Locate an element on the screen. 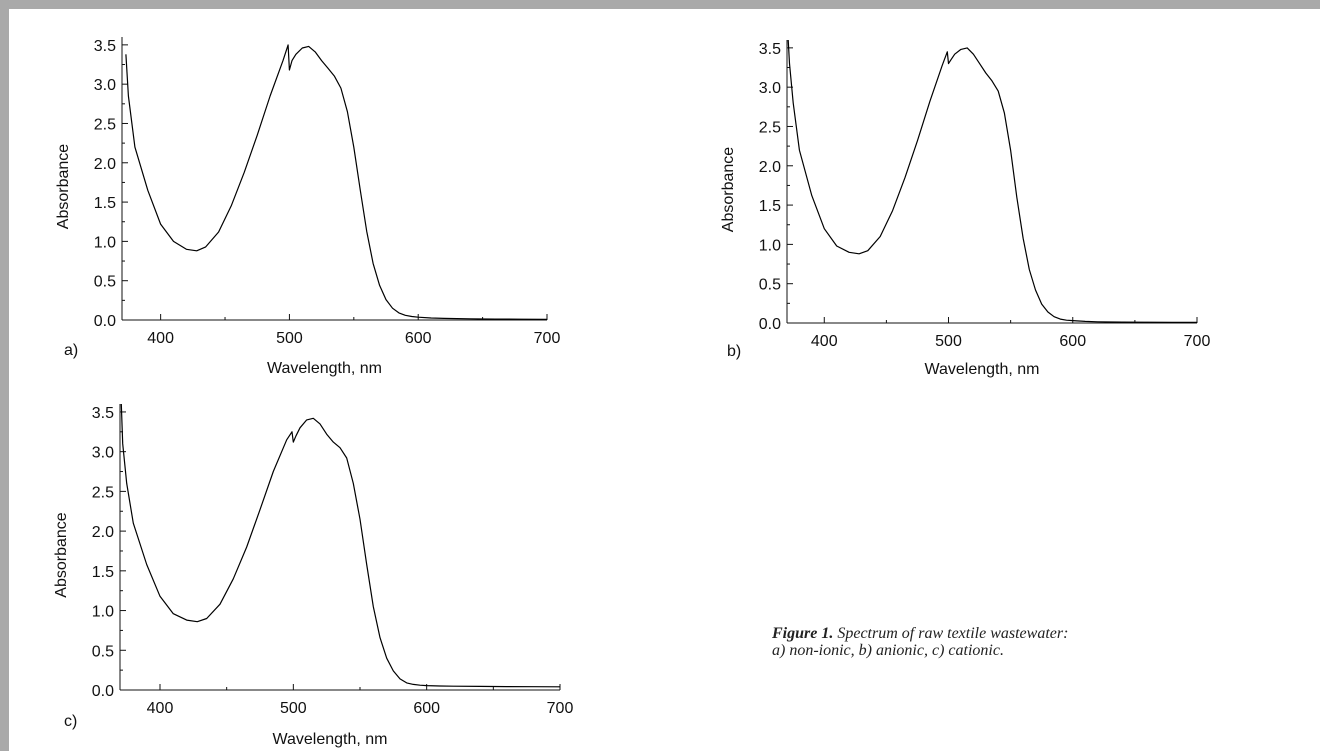 The width and height of the screenshot is (1320, 751). figure-label: Figure 1. is located at coordinates (803, 633).